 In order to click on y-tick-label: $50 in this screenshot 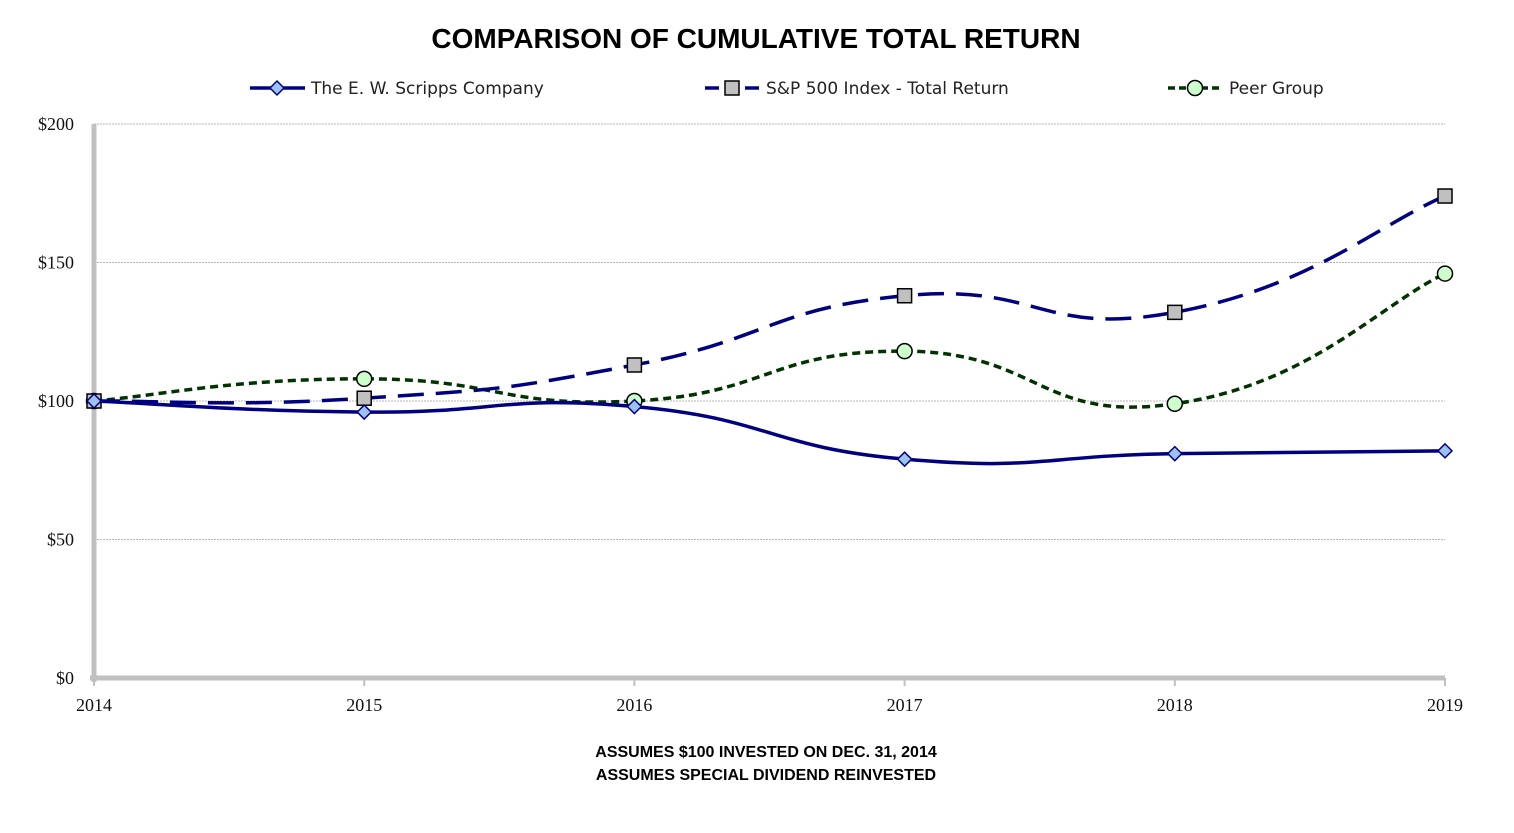, I will do `click(60, 540)`.